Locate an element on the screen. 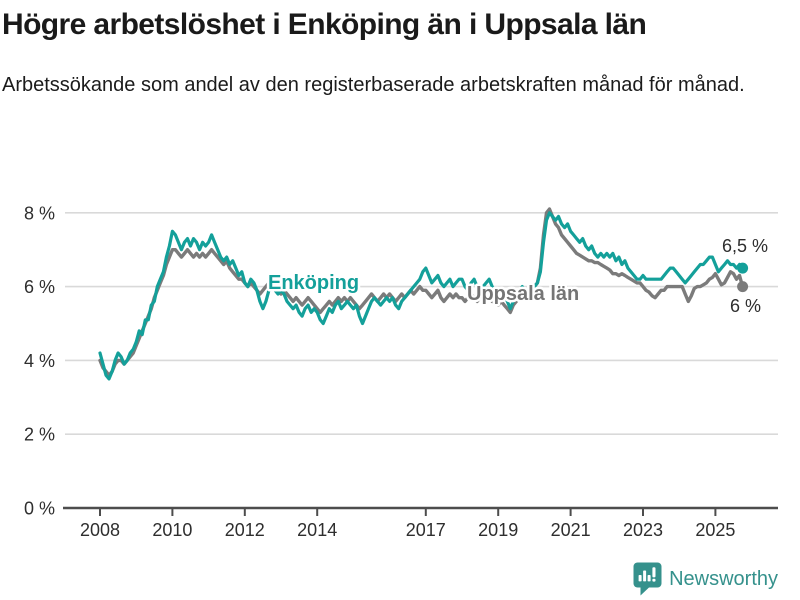 Image resolution: width=800 pixels, height=600 pixels. bar-chart-speech-bubble-icon is located at coordinates (647, 579).